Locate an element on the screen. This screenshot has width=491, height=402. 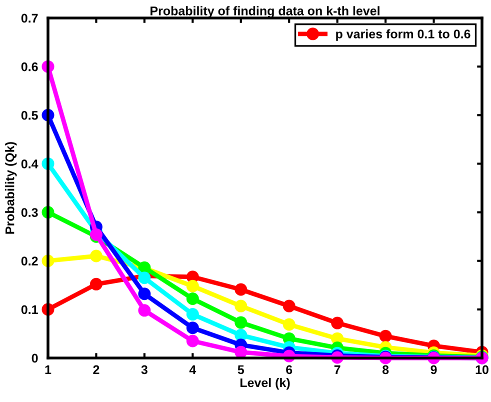
y-tick-label: 0.4 is located at coordinates (29, 164).